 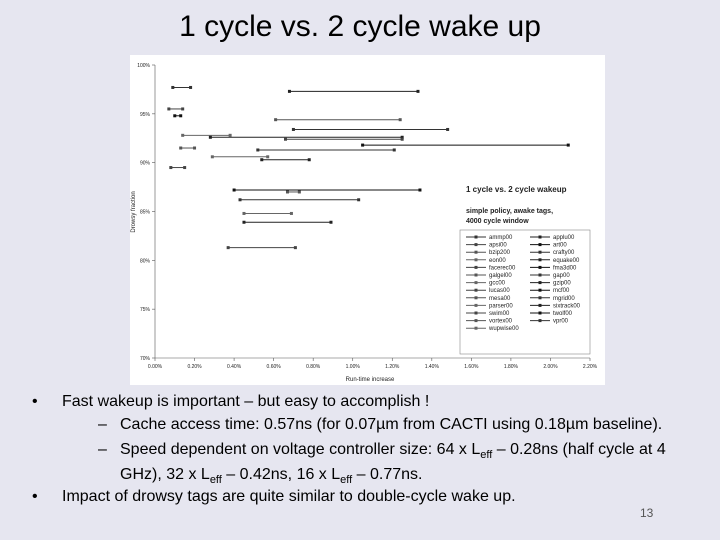 What do you see at coordinates (145, 164) in the screenshot?
I see `y-tick-label: 90%` at bounding box center [145, 164].